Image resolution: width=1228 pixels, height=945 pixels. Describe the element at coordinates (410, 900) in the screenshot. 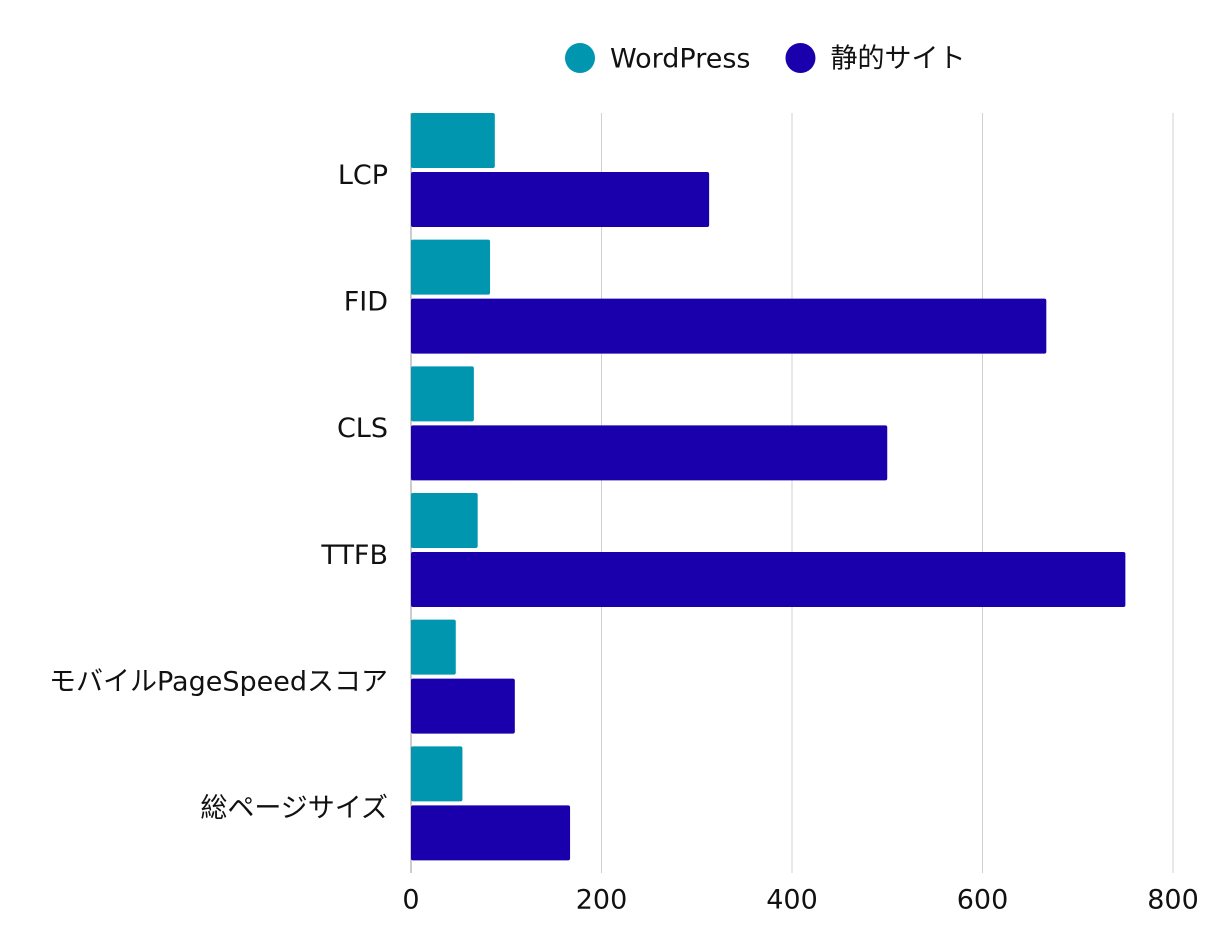

I see `x-tick-label: 0` at that location.